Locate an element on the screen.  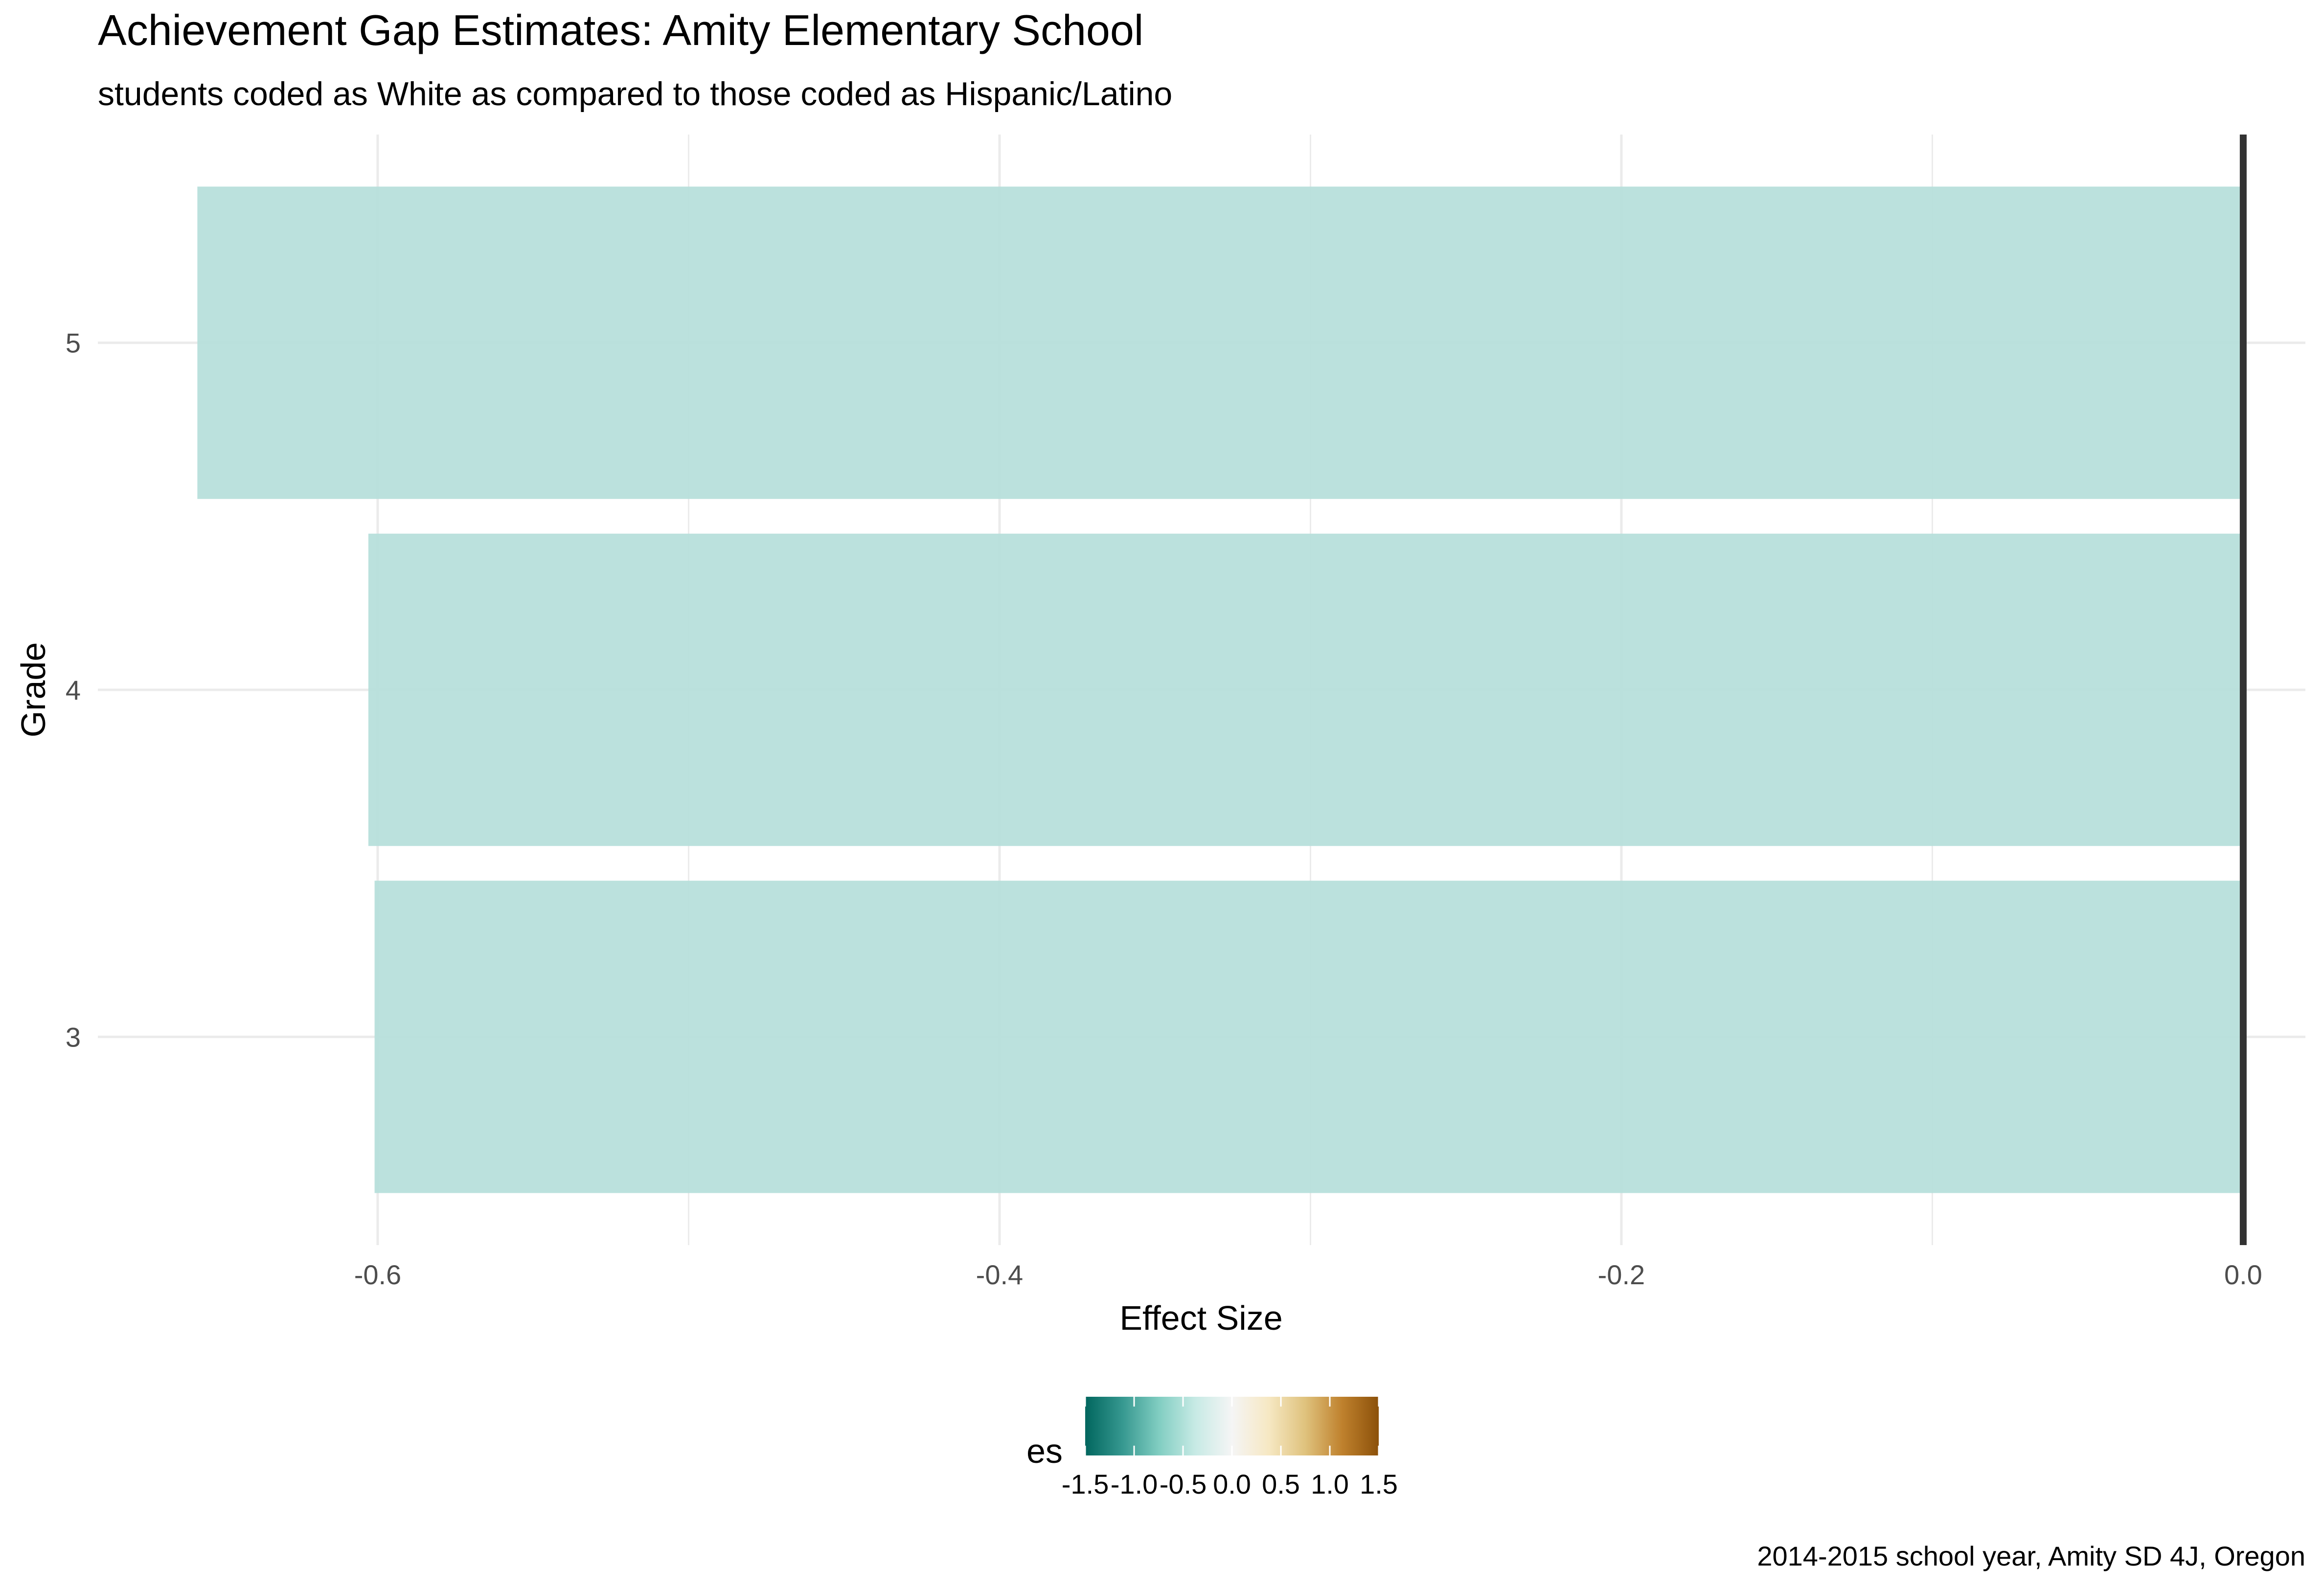
legend-tick-label: 1.0 is located at coordinates (1330, 1484).